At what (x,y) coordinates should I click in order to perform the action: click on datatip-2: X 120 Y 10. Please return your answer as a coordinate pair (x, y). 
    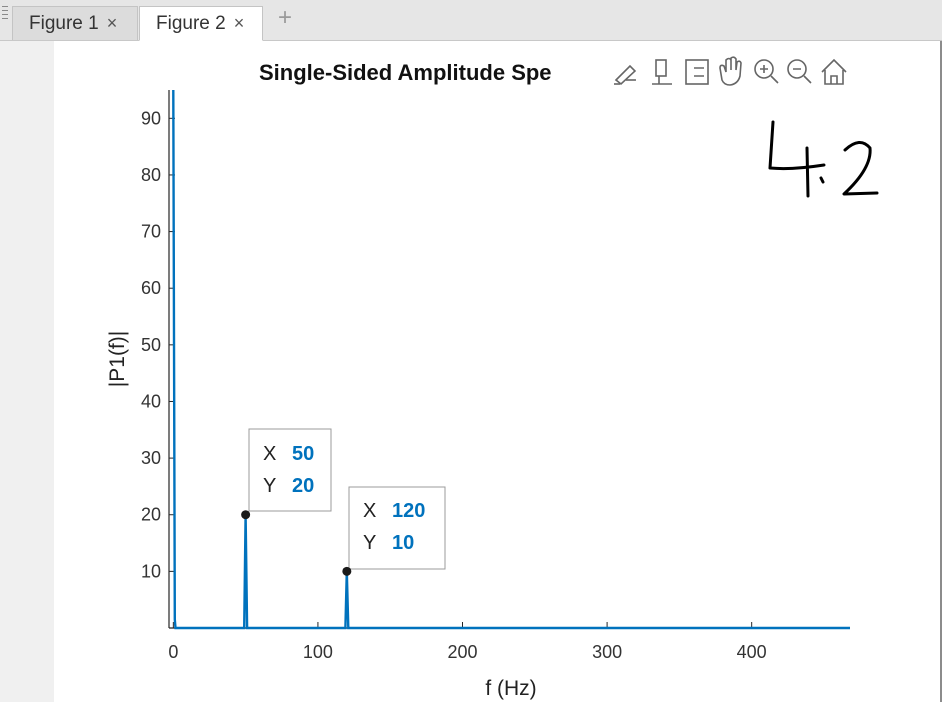
    Looking at the image, I should click on (397, 528).